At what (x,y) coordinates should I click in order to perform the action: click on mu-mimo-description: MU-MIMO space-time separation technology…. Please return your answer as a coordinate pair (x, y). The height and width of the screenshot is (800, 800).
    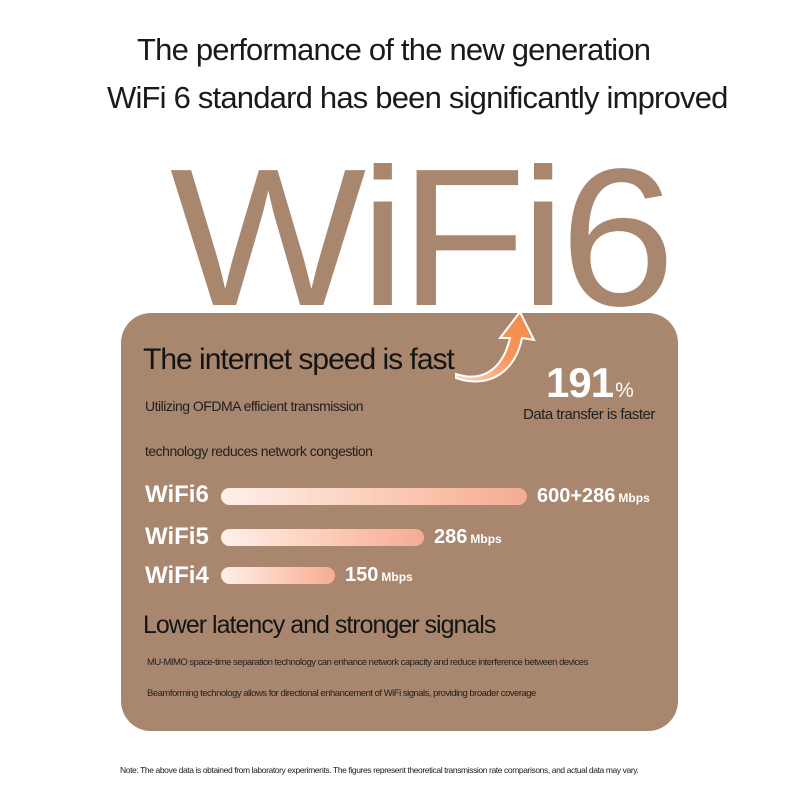
    Looking at the image, I should click on (367, 662).